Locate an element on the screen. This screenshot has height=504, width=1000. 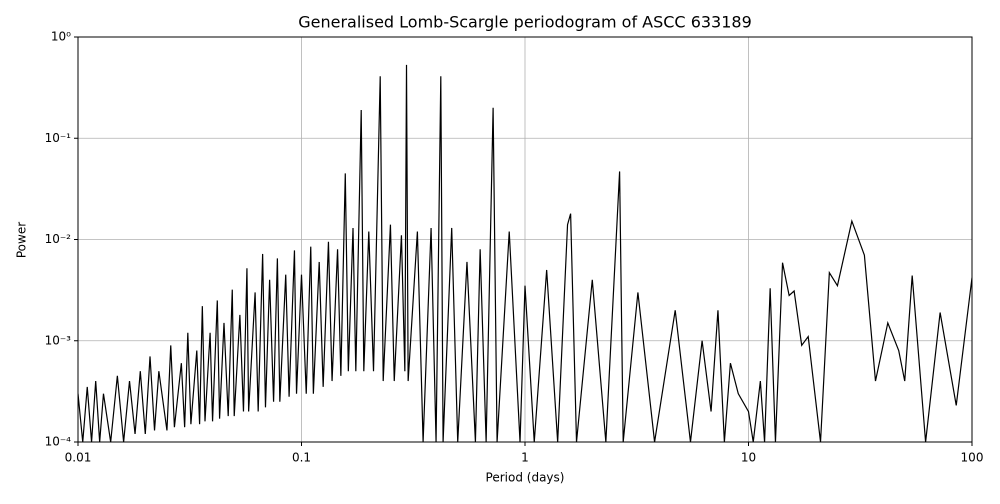
y-tick-label: 10⁻³ is located at coordinates (58, 340).